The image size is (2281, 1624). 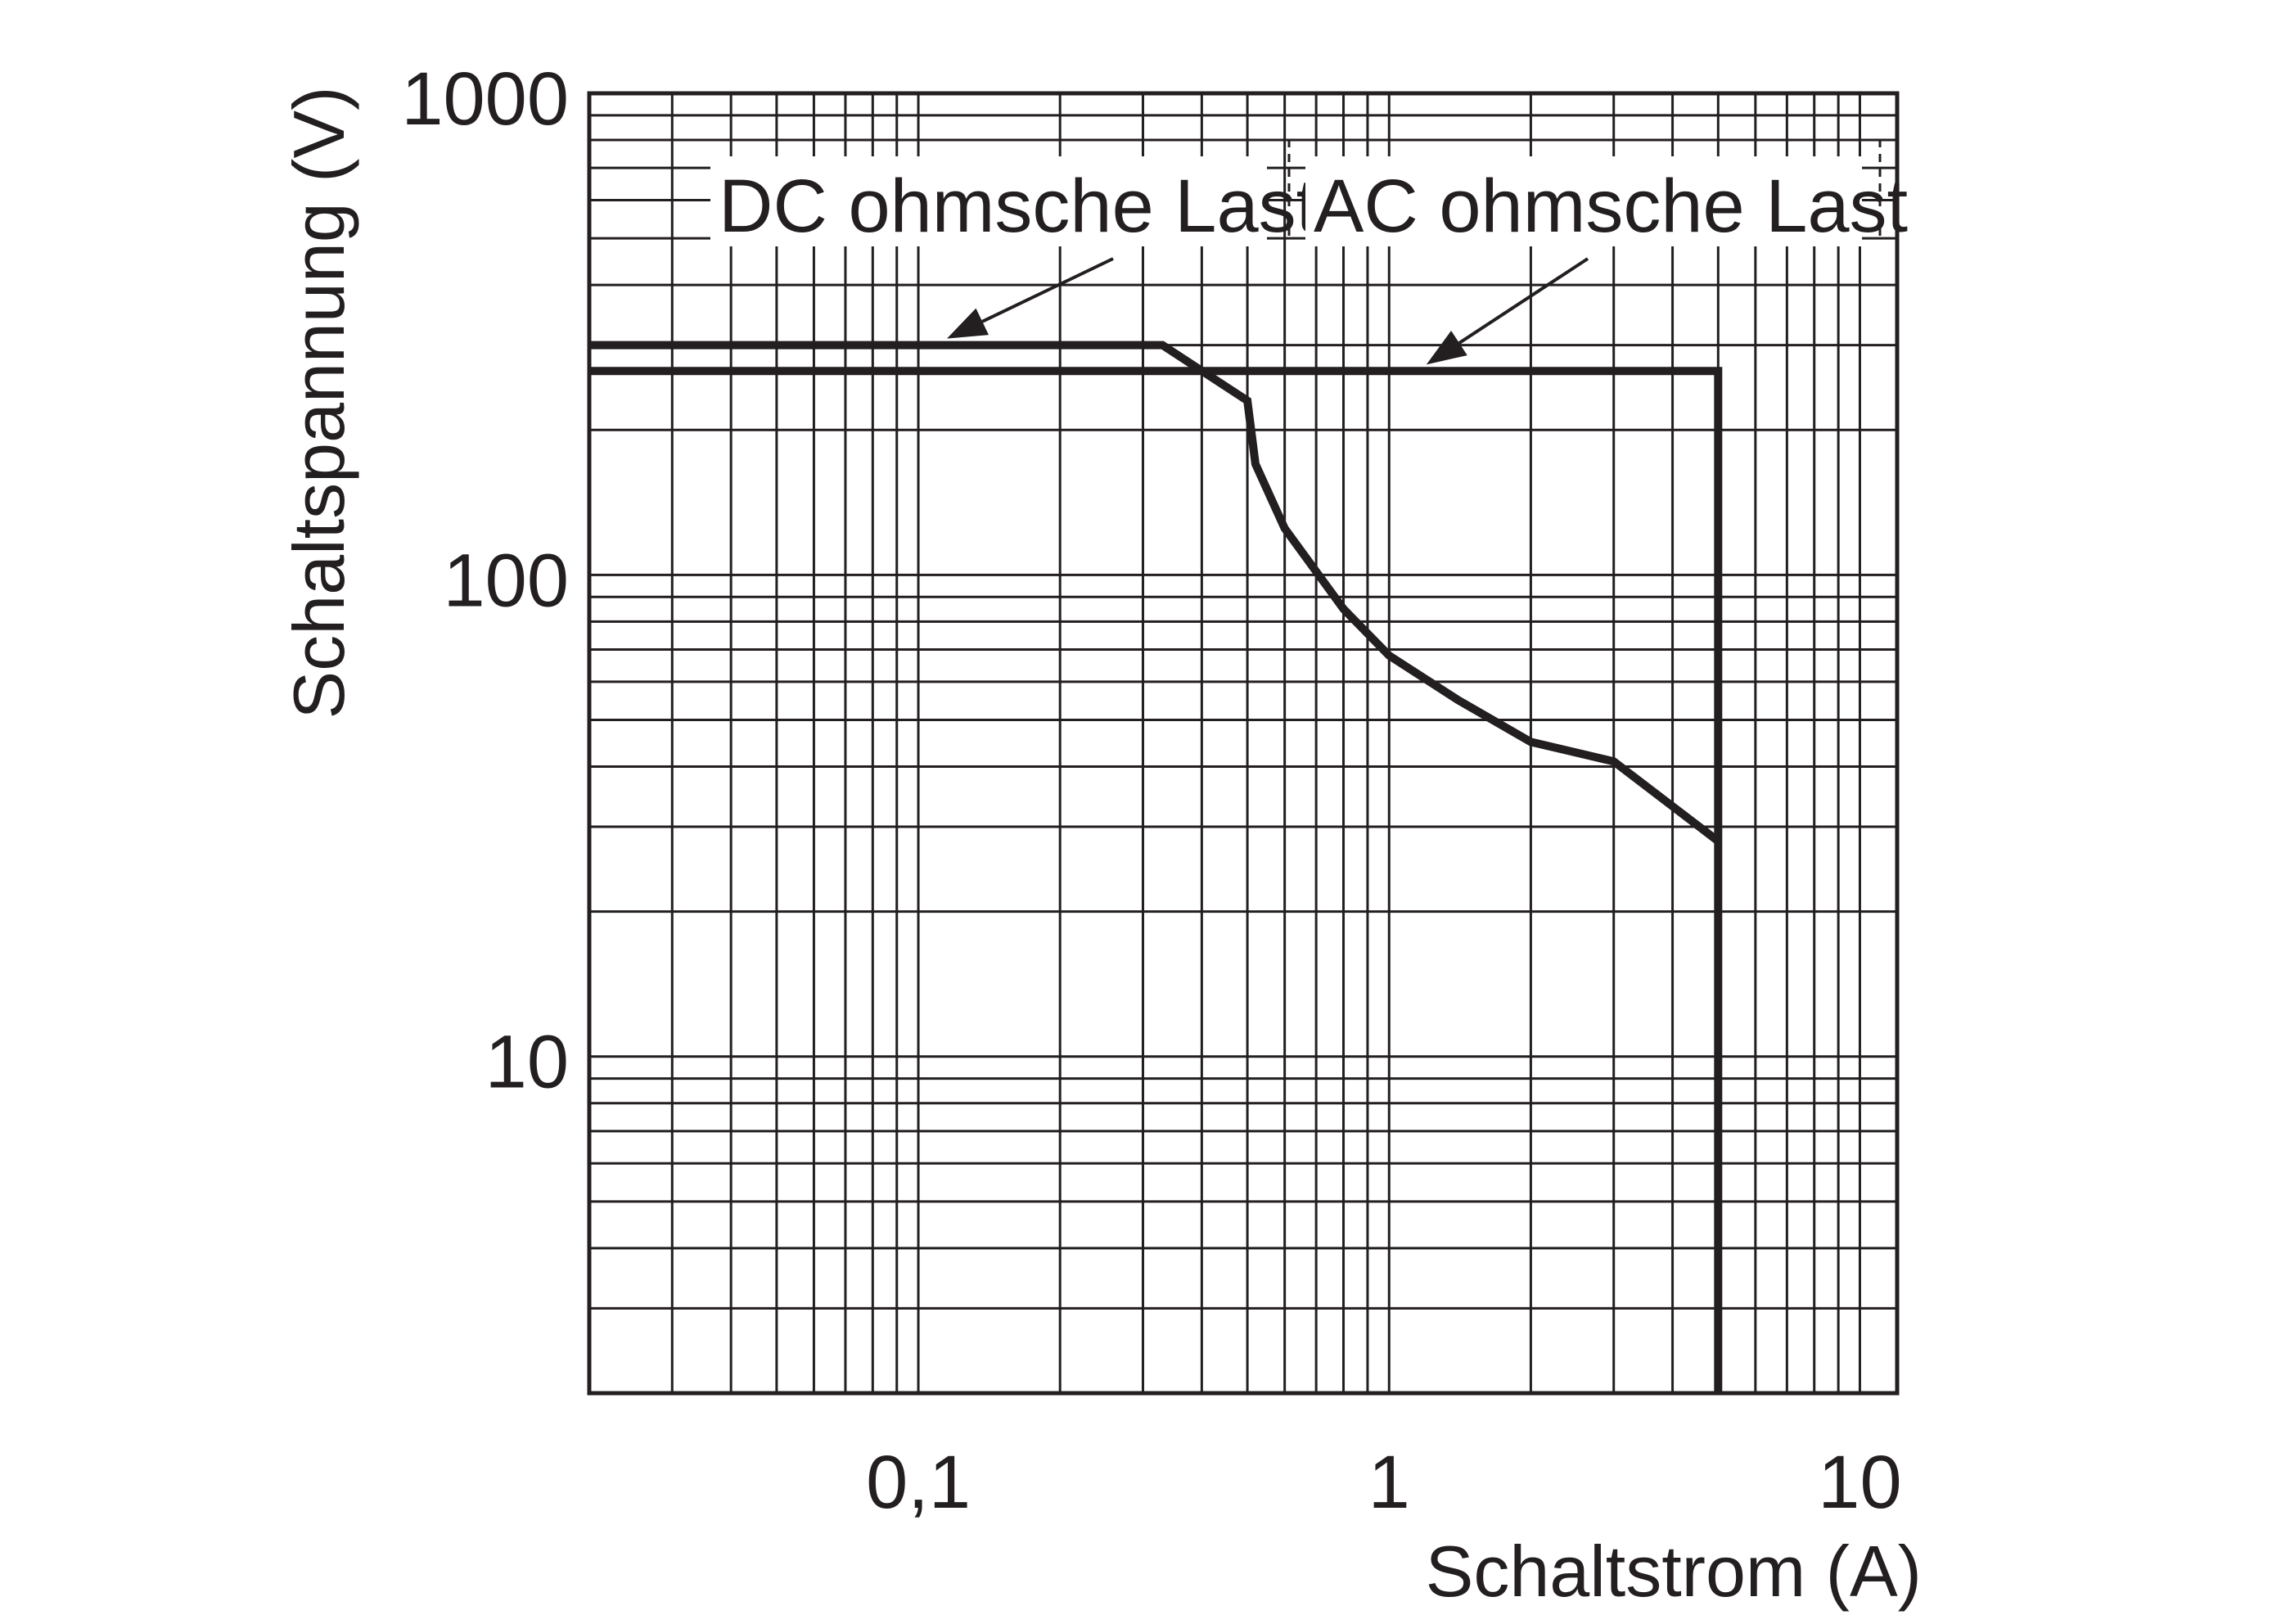 I want to click on series-label-ac: AC ohmsche Last, so click(x=1611, y=207).